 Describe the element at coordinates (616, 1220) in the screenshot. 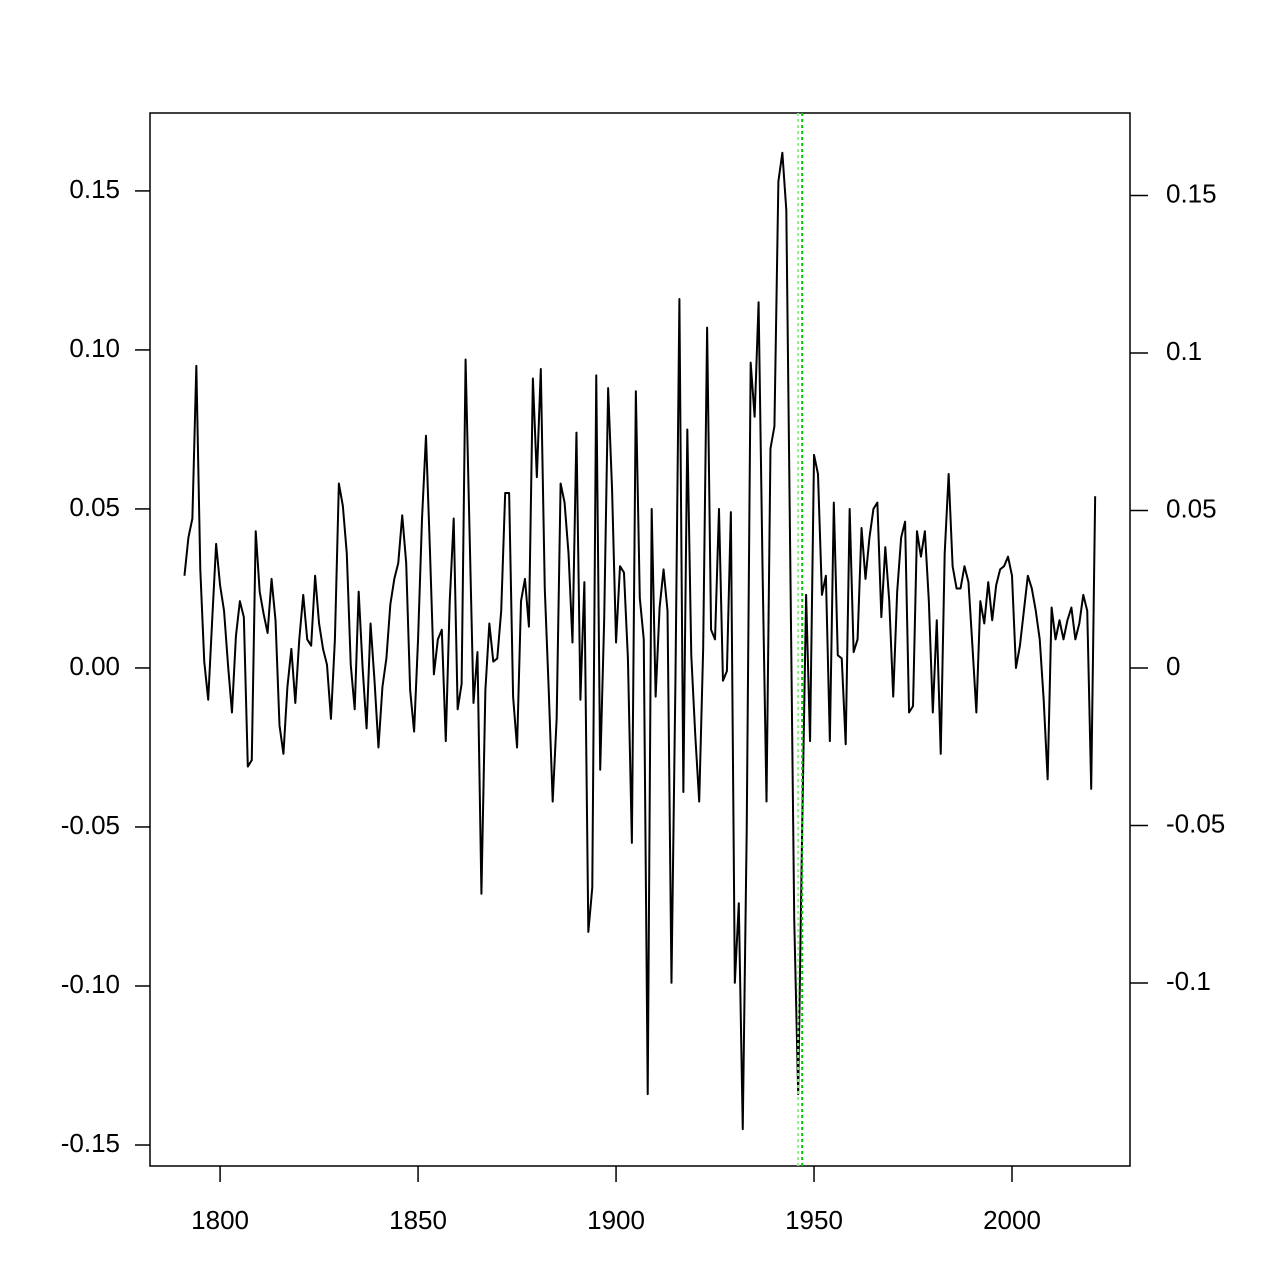

I see `x-tick-label: 1900` at that location.